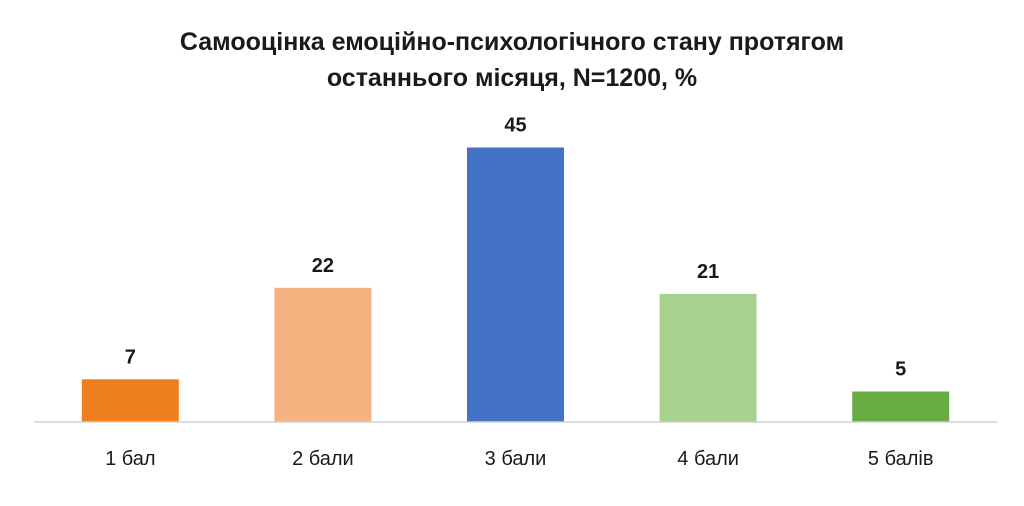 Image resolution: width=1024 pixels, height=506 pixels. What do you see at coordinates (323, 266) in the screenshot?
I see `data-label-2: 22` at bounding box center [323, 266].